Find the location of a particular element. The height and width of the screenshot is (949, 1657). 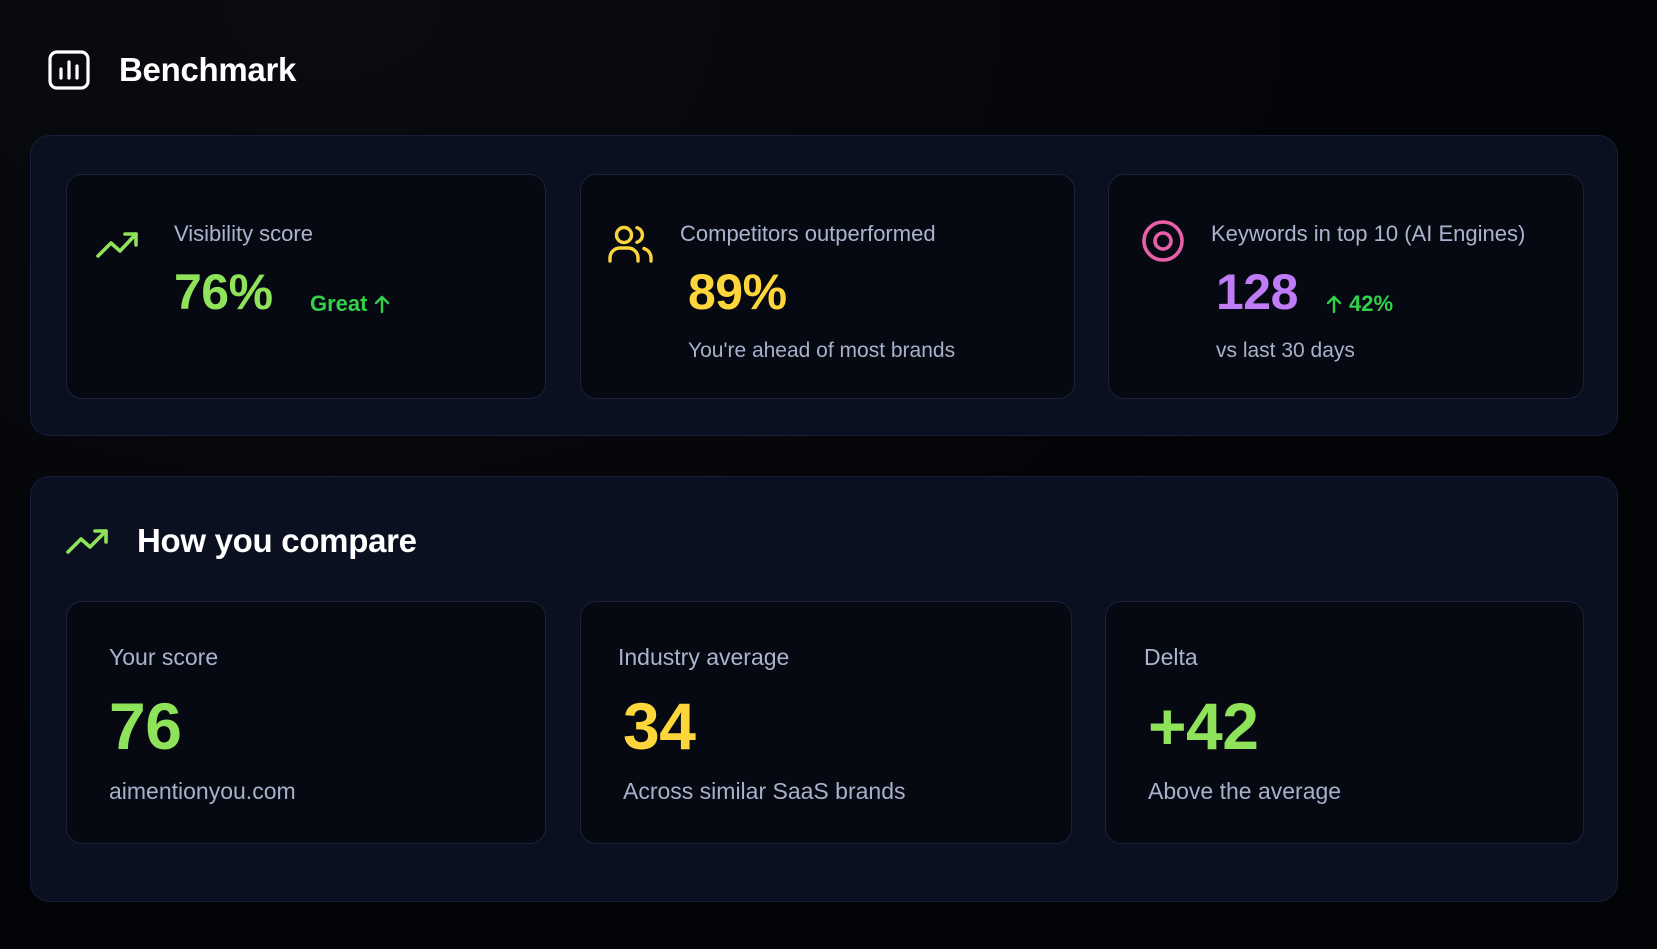

users-icon is located at coordinates (630, 244).